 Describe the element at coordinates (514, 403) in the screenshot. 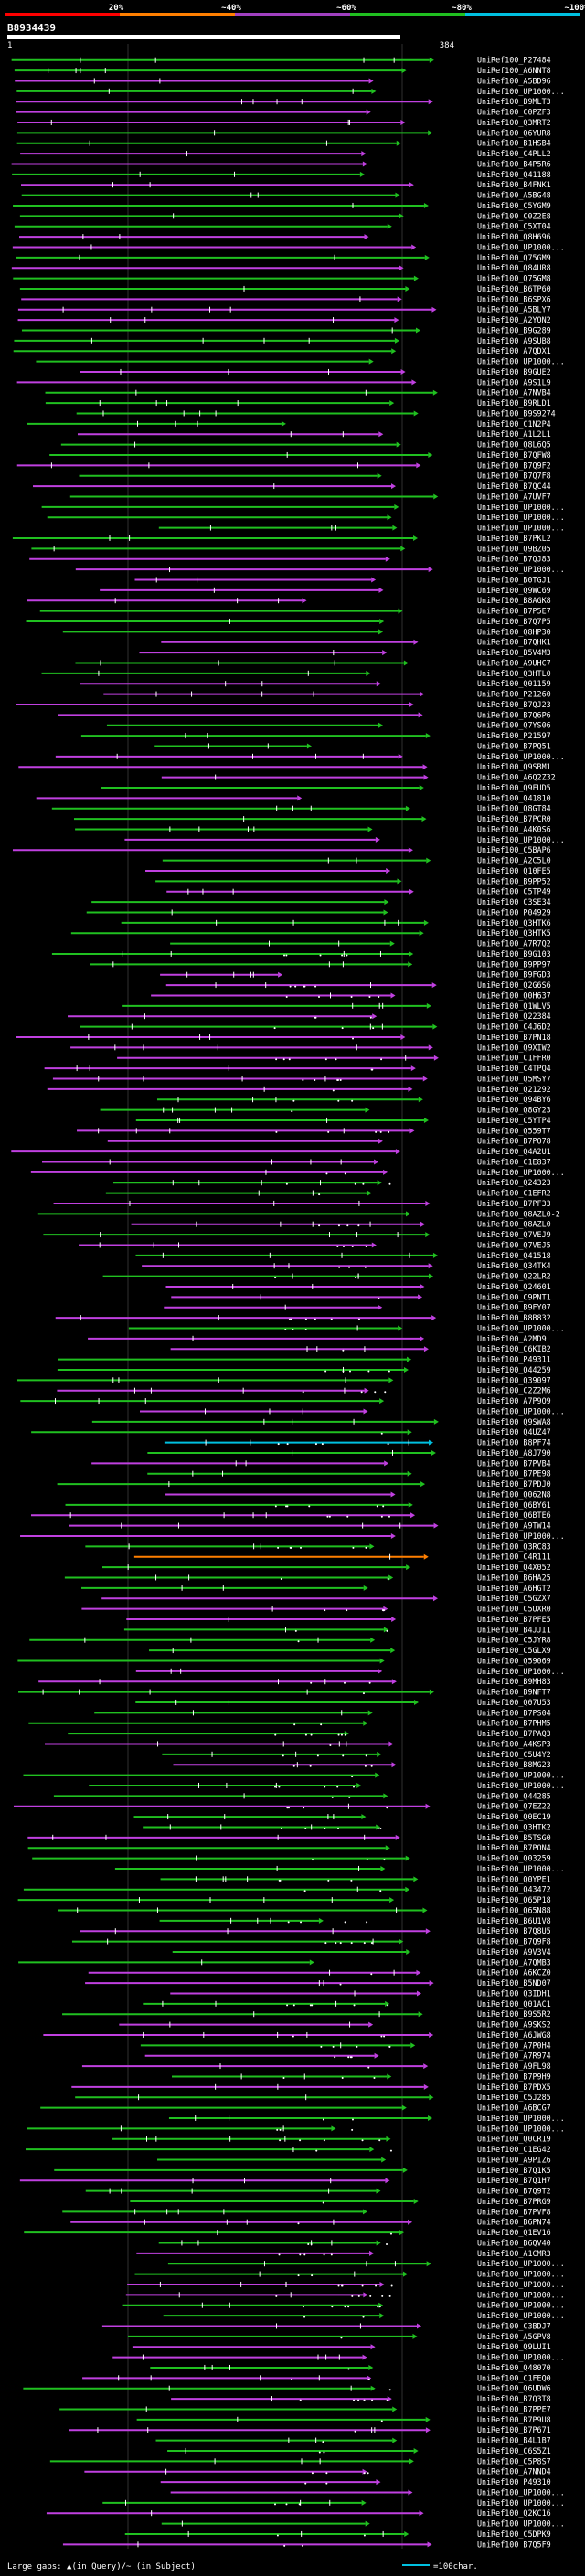

I see `hit-label: UniRef100_B9RLD1` at that location.